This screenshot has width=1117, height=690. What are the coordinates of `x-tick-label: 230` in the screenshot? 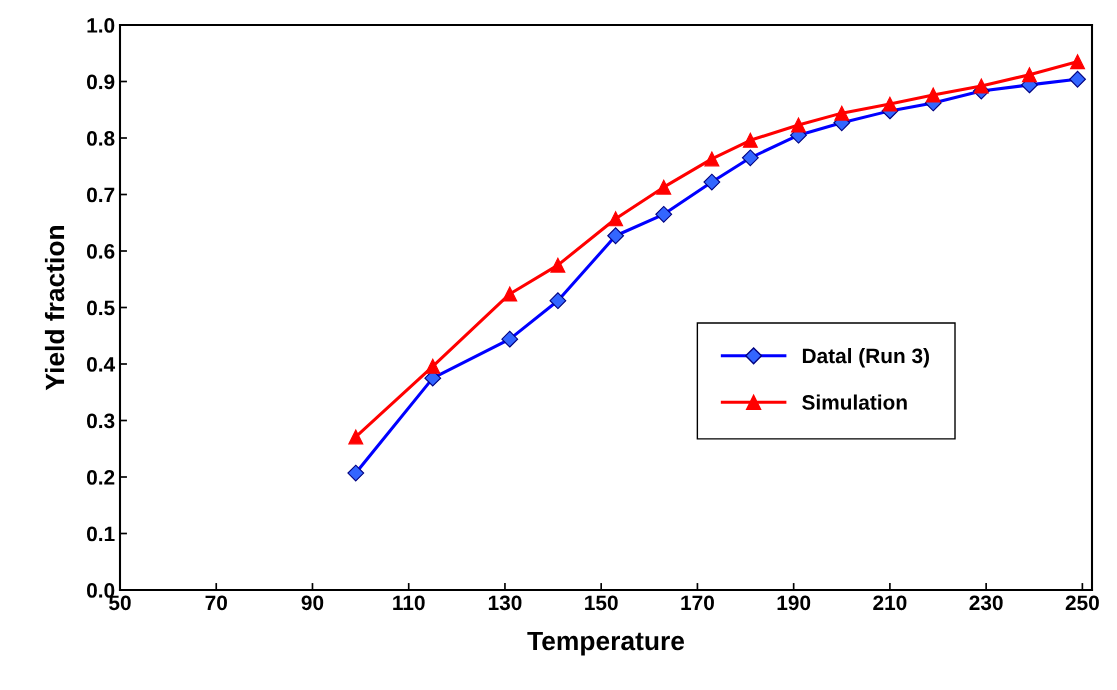 It's located at (986, 603).